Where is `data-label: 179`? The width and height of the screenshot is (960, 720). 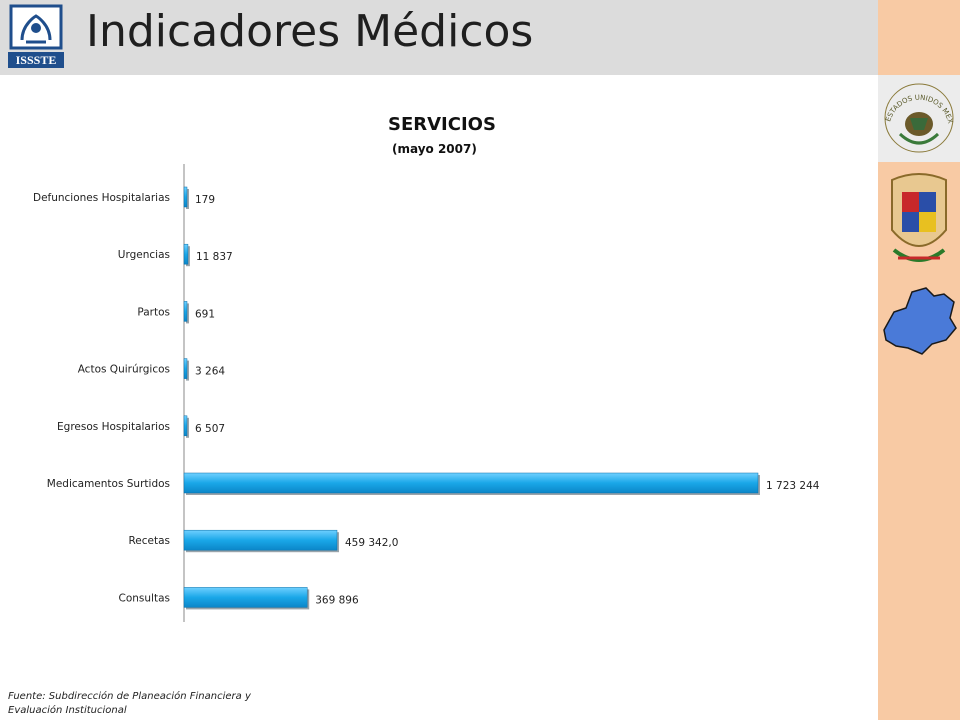 data-label: 179 is located at coordinates (205, 200).